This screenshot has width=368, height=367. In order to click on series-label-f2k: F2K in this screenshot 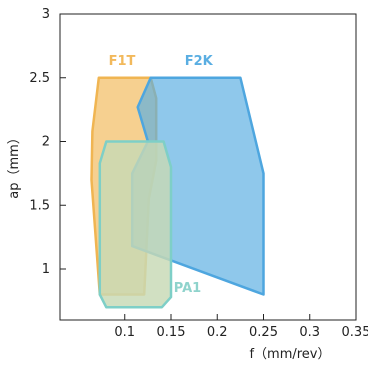, I will do `click(199, 61)`.